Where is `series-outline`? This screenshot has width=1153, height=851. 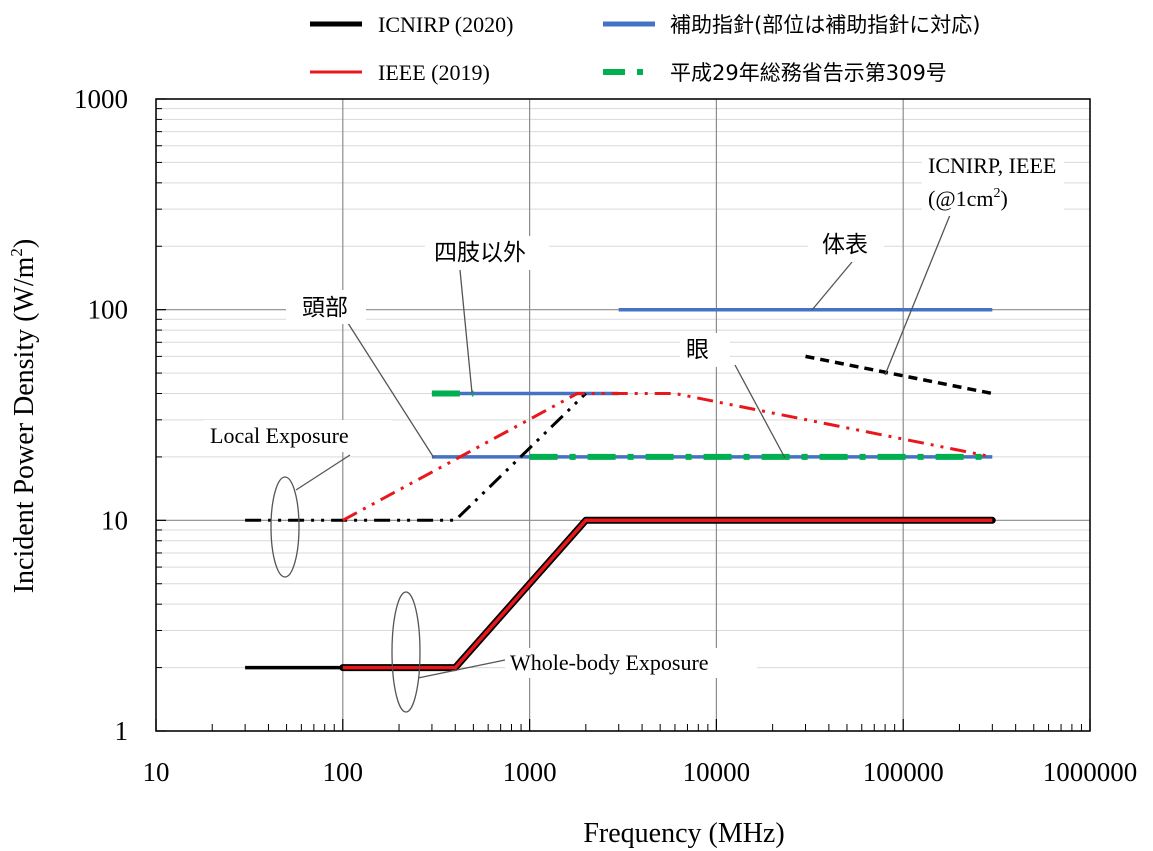 series-outline is located at coordinates (667, 594).